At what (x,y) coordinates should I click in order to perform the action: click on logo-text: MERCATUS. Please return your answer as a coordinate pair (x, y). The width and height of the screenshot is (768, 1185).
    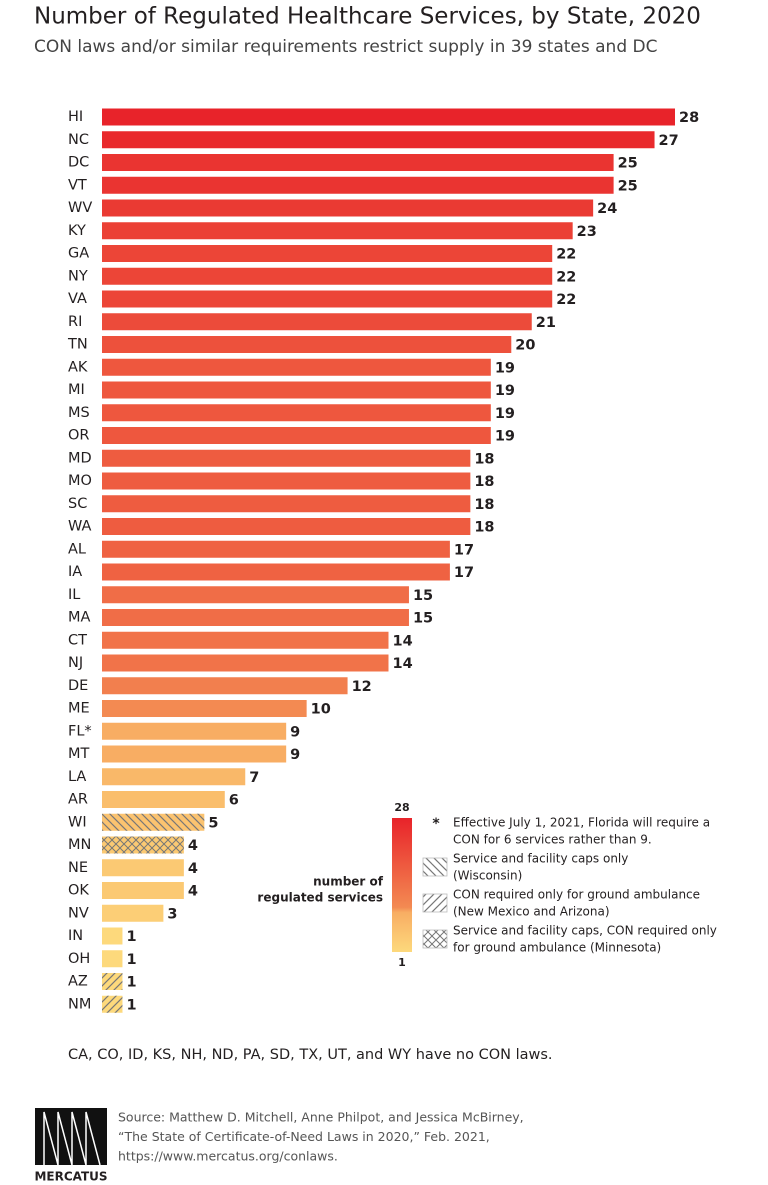
    Looking at the image, I should click on (70, 1177).